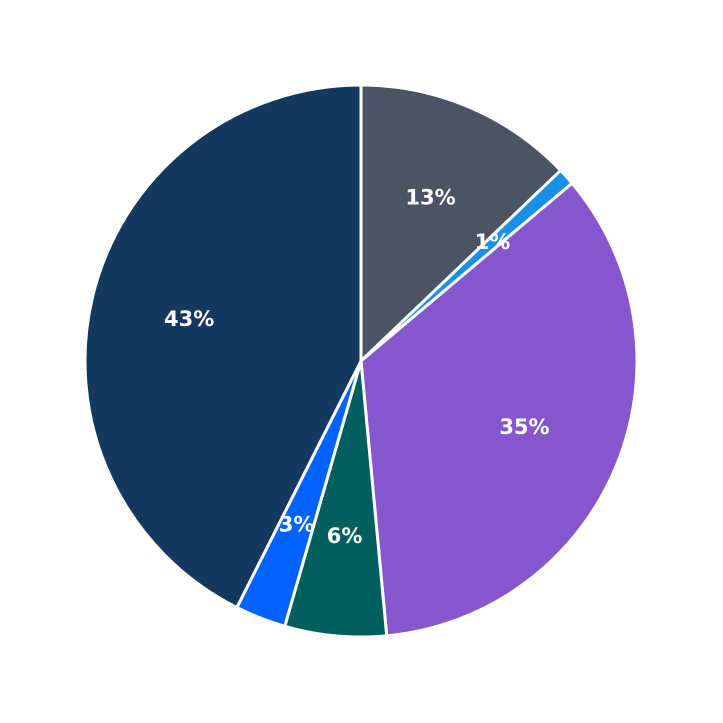 Image resolution: width=723 pixels, height=723 pixels. Describe the element at coordinates (297, 524) in the screenshot. I see `slice-label: 3%` at that location.